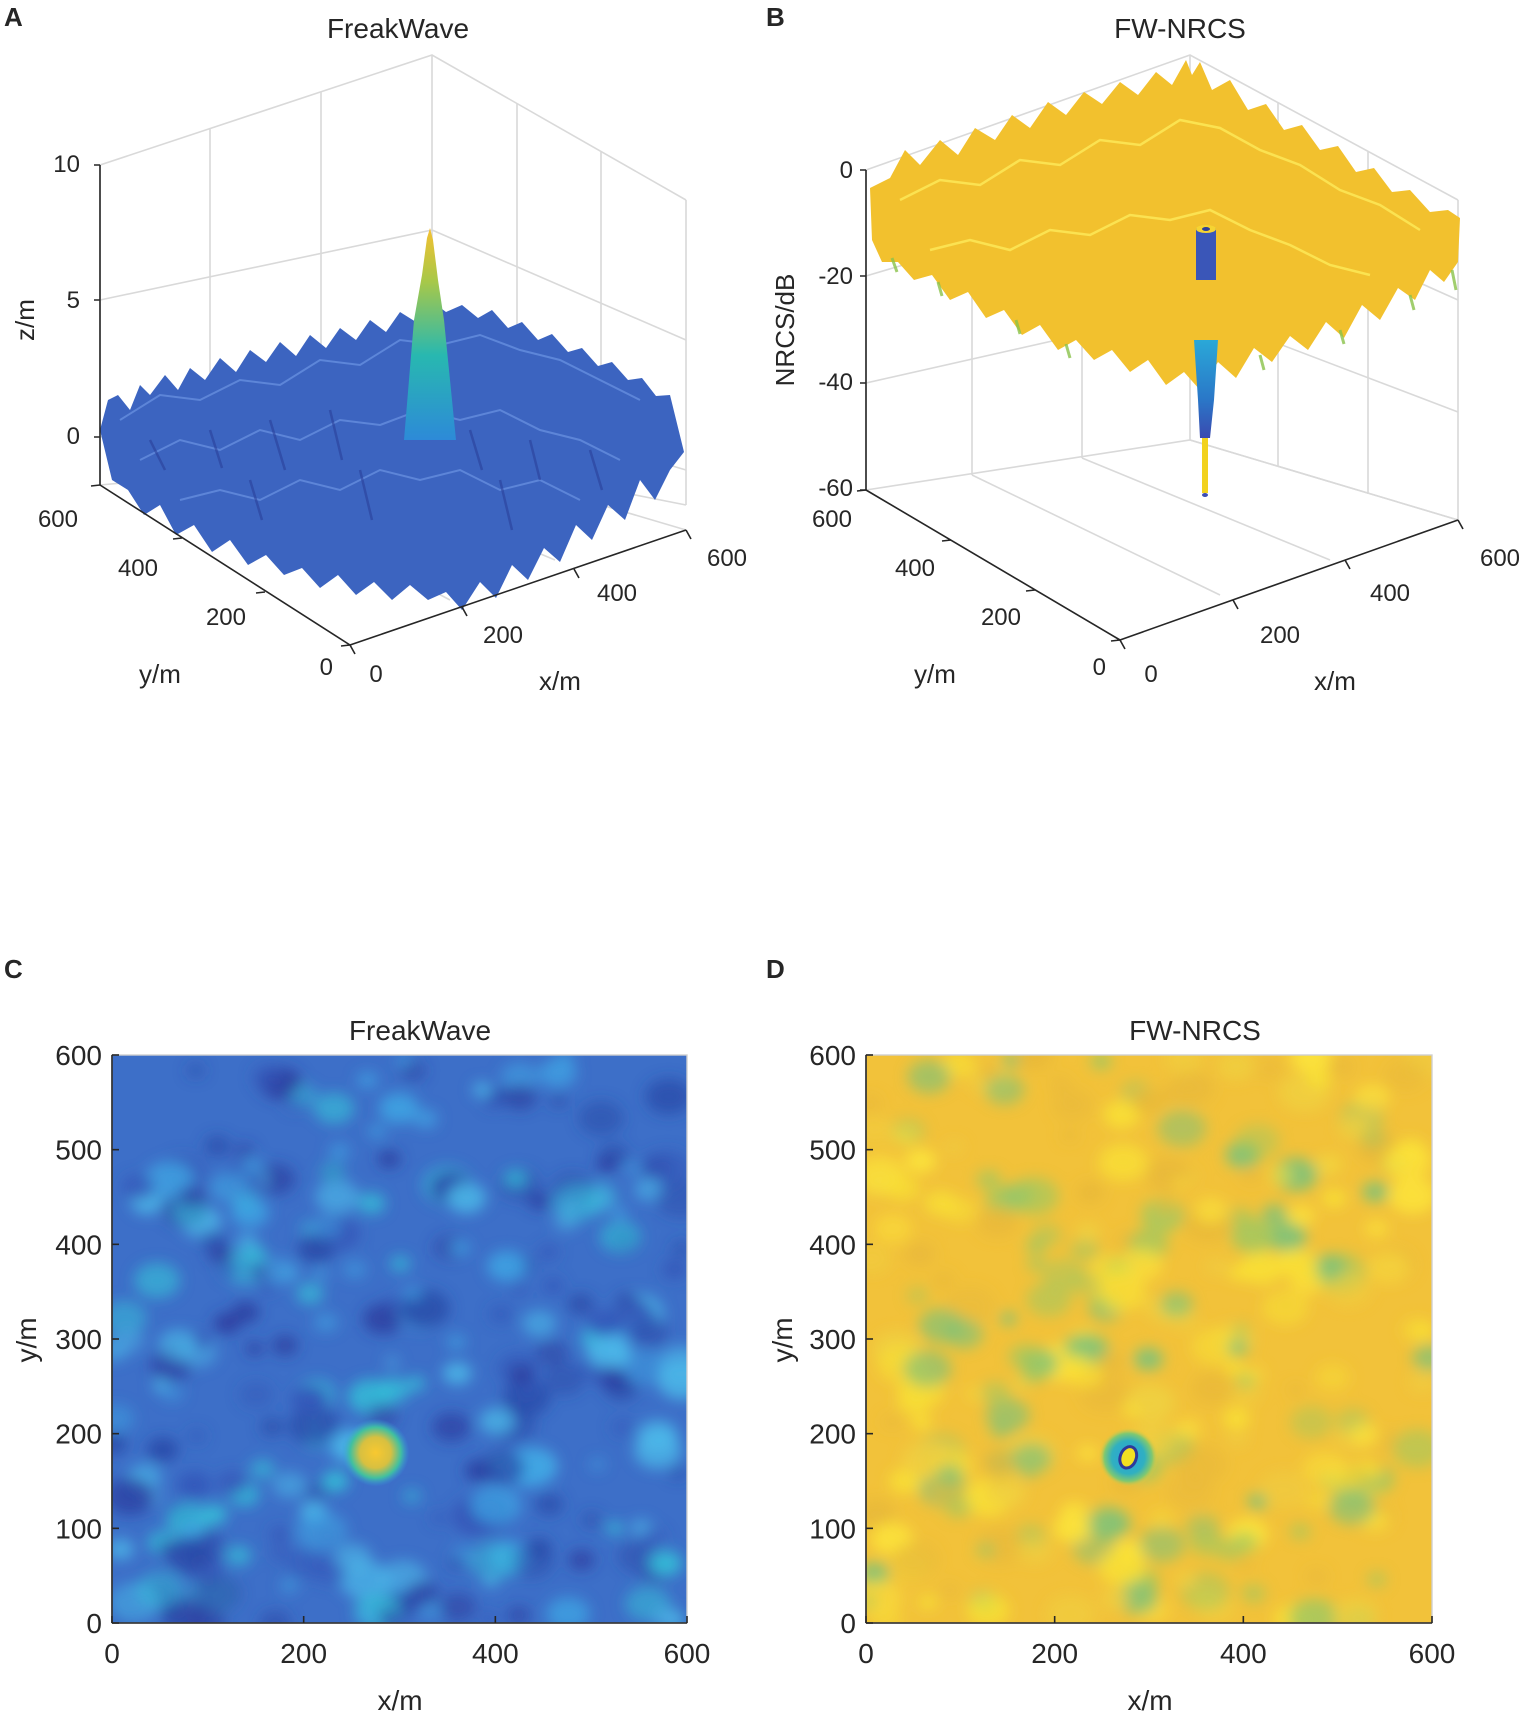 The image size is (1535, 1716). I want to click on chart-a-ytick-600: 600, so click(58, 519).